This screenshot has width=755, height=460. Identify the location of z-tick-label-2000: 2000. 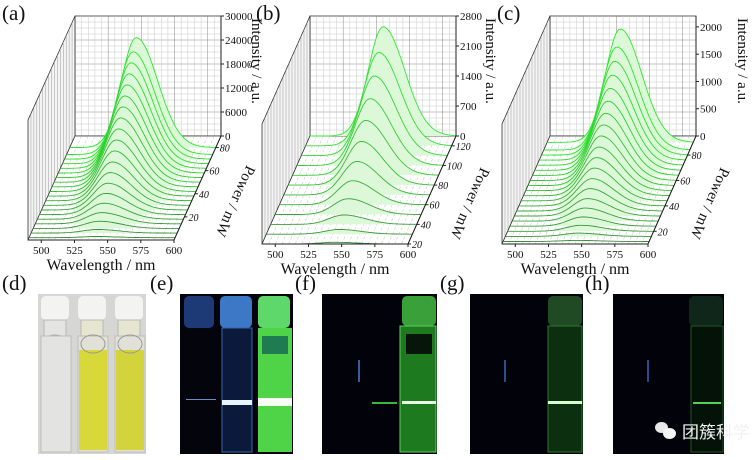
(711, 28).